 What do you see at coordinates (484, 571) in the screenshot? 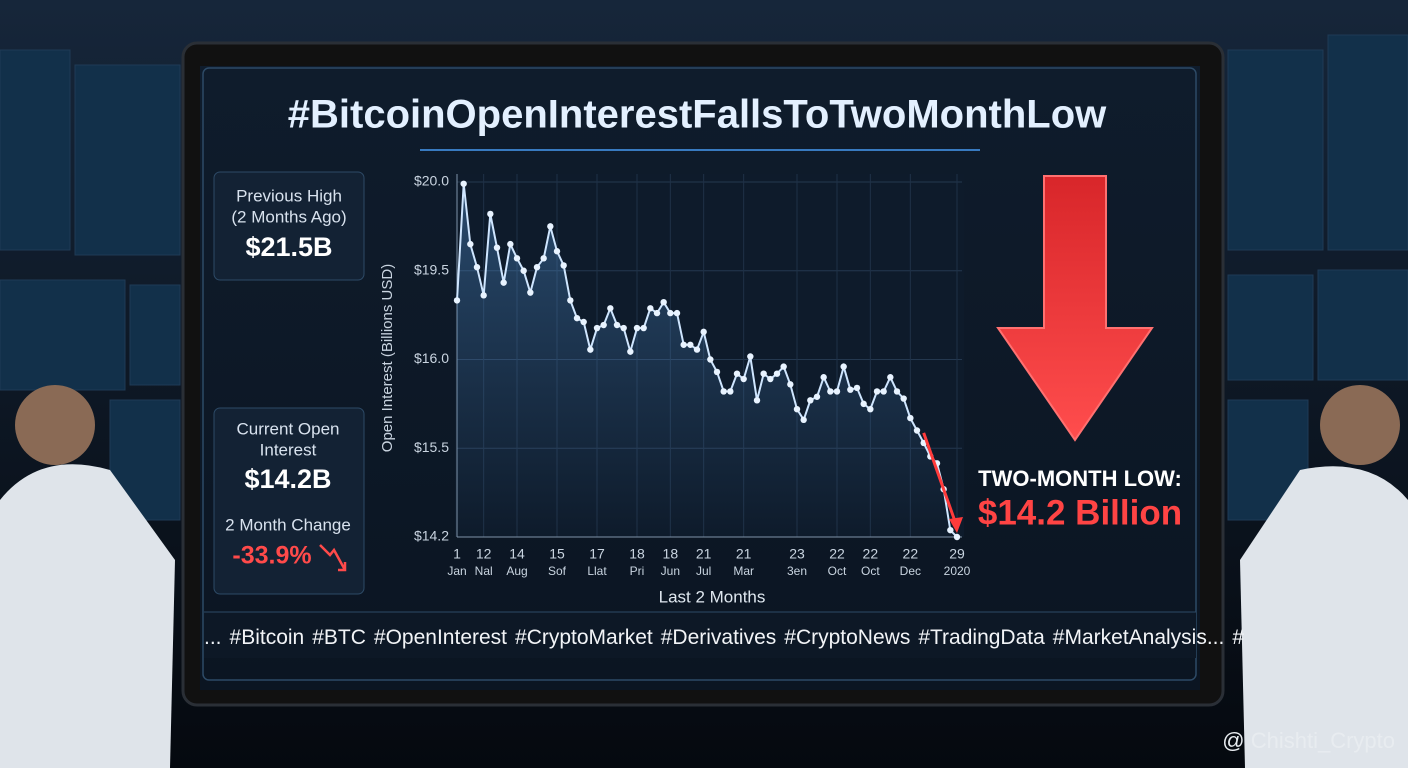
I see `x-tick-sublabel: Nal` at bounding box center [484, 571].